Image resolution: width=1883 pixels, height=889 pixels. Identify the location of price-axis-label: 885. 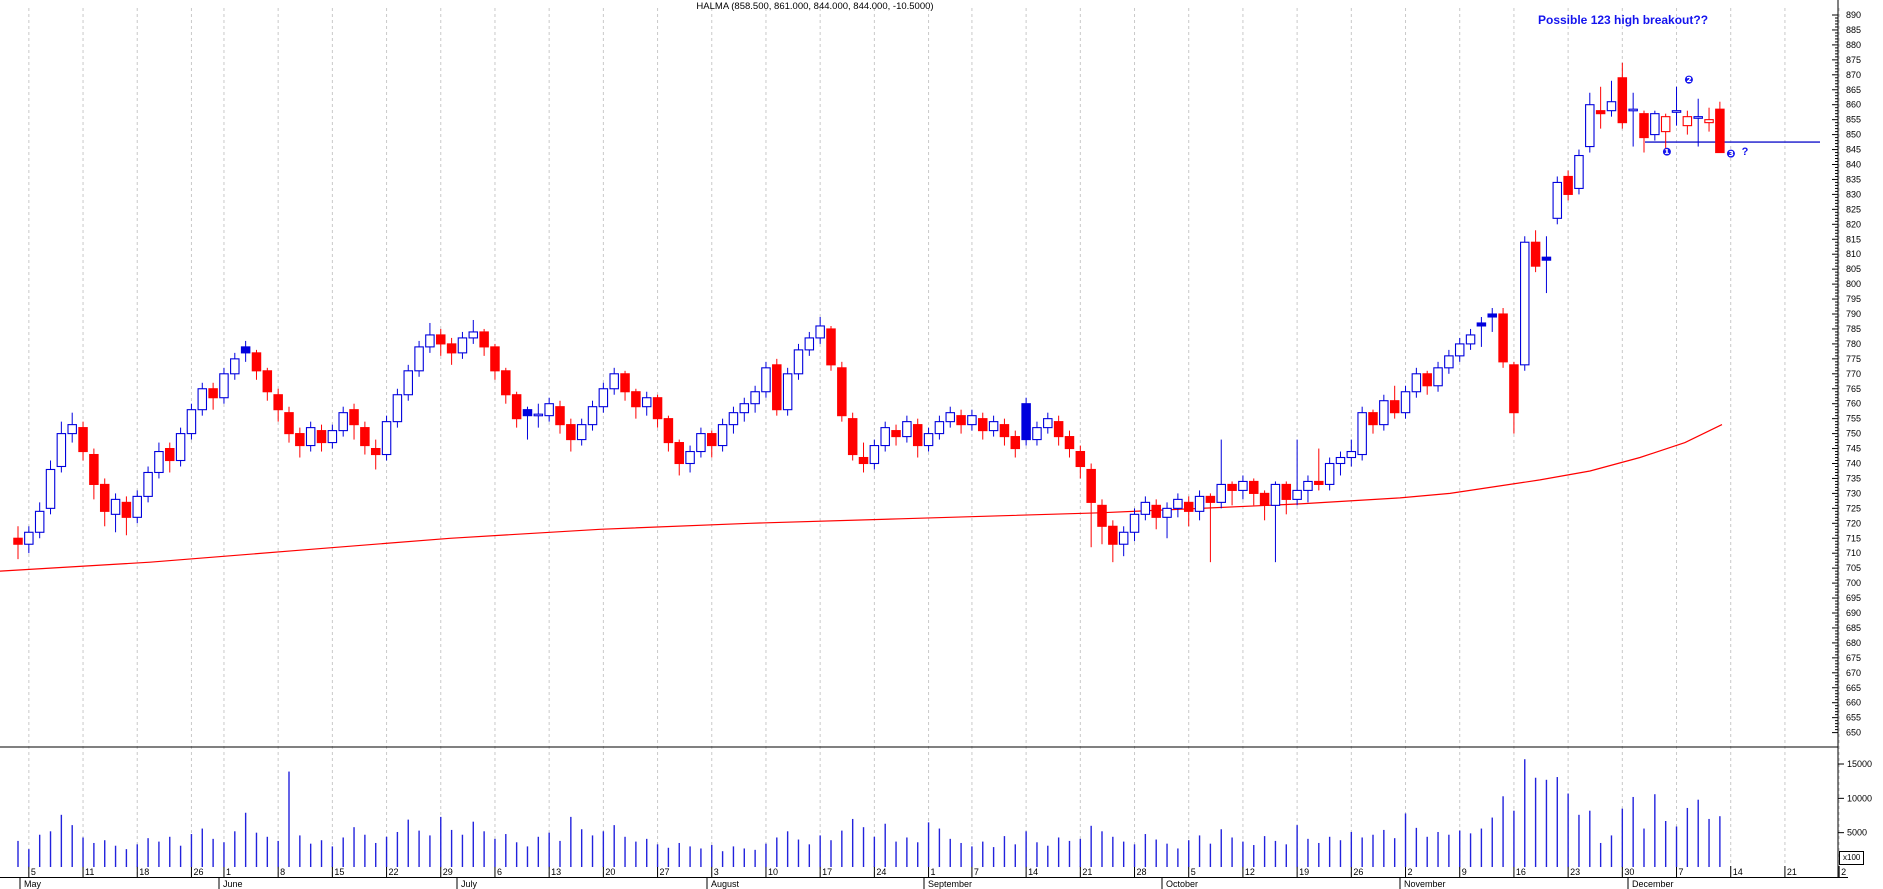
(1853, 30).